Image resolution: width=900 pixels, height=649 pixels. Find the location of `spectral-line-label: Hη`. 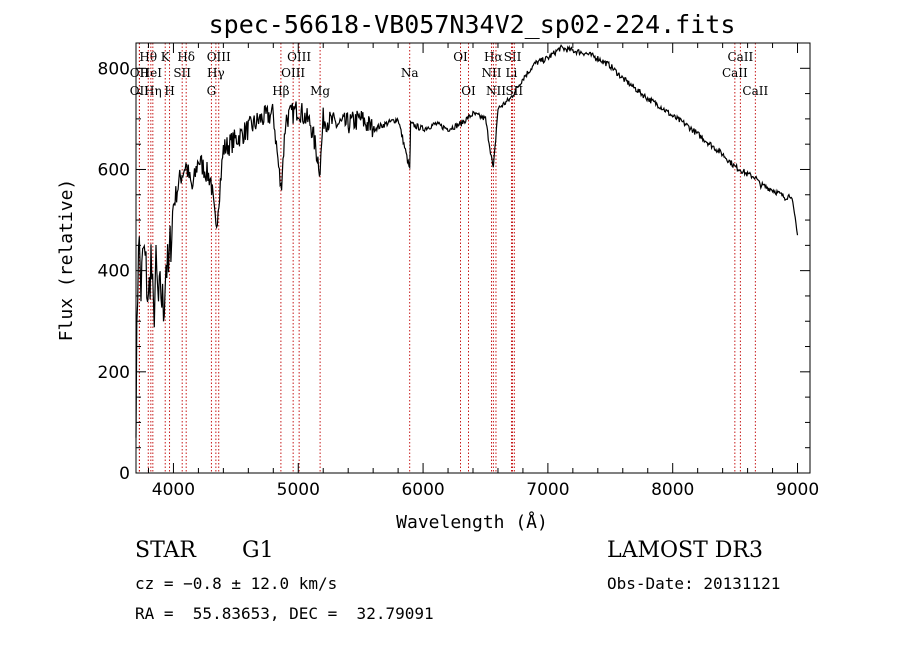

spectral-line-label: Hη is located at coordinates (153, 91).